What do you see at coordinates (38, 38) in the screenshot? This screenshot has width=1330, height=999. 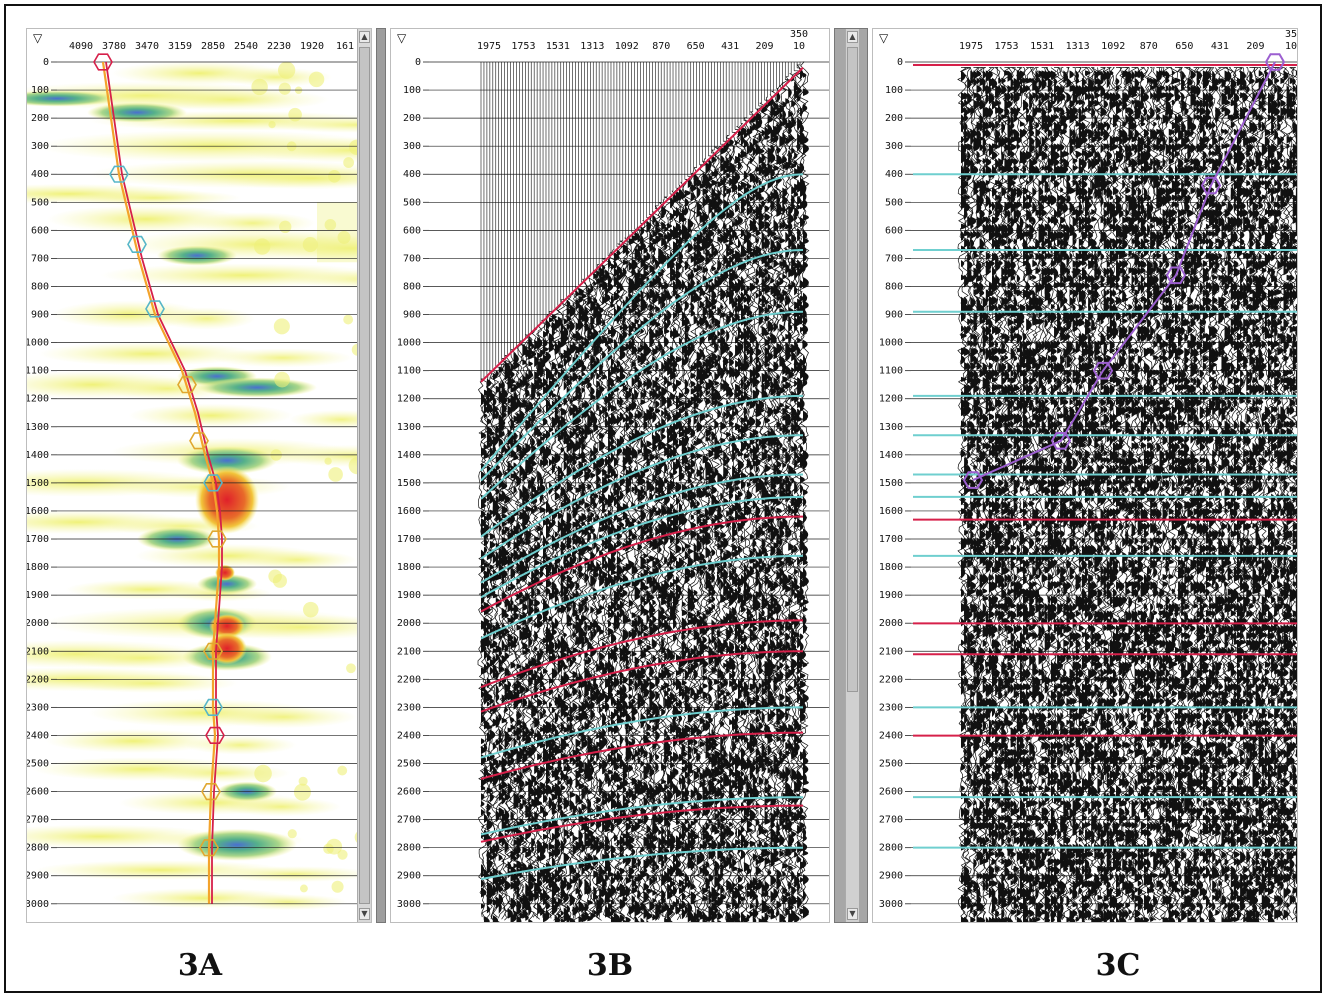 I see `triangle-down-icon: ▽` at bounding box center [38, 38].